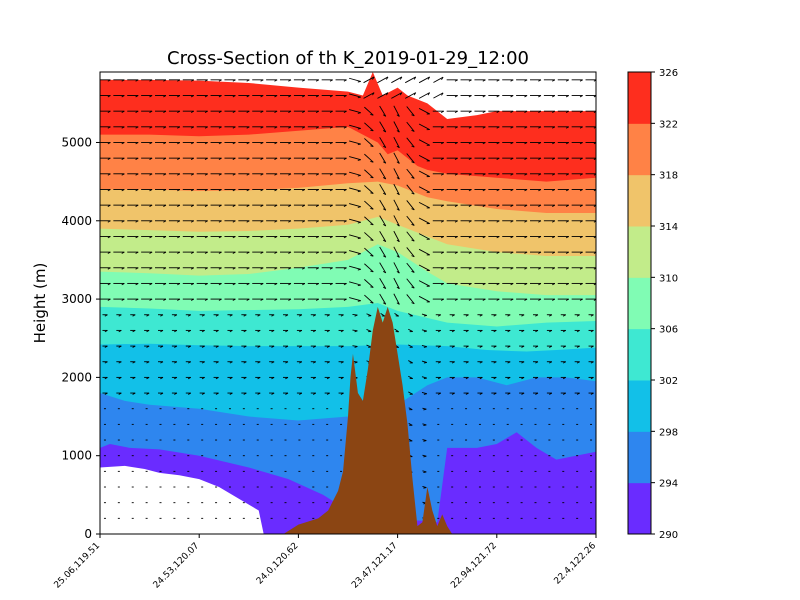 The width and height of the screenshot is (800, 600). I want to click on x-tick-label: 24.53,120.07, so click(177, 566).